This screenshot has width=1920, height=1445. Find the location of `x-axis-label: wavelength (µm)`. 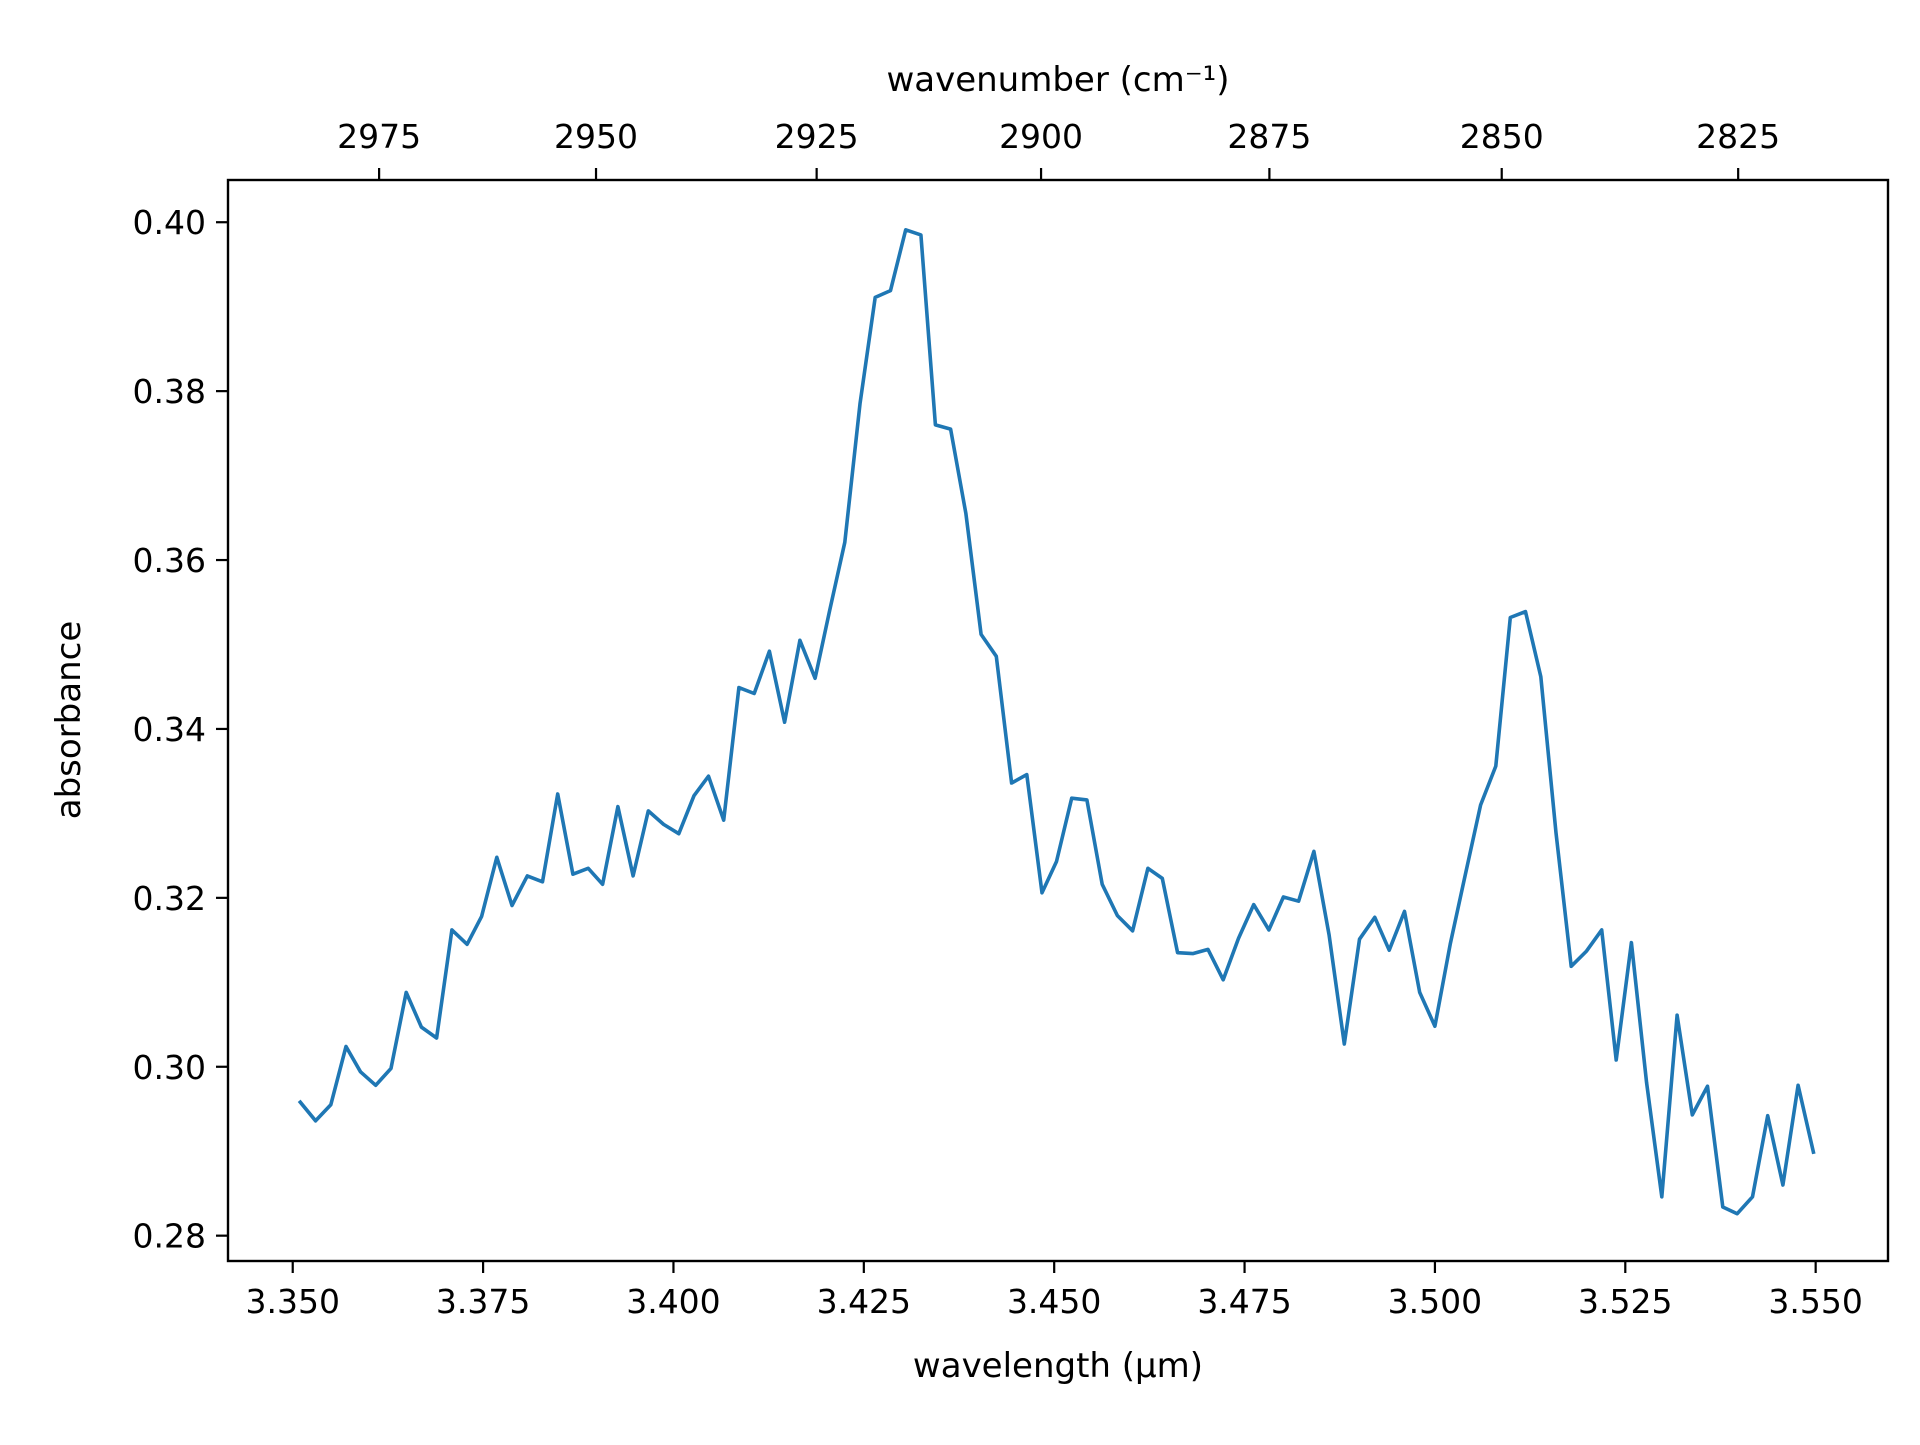

x-axis-label: wavelength (µm) is located at coordinates (1058, 1366).